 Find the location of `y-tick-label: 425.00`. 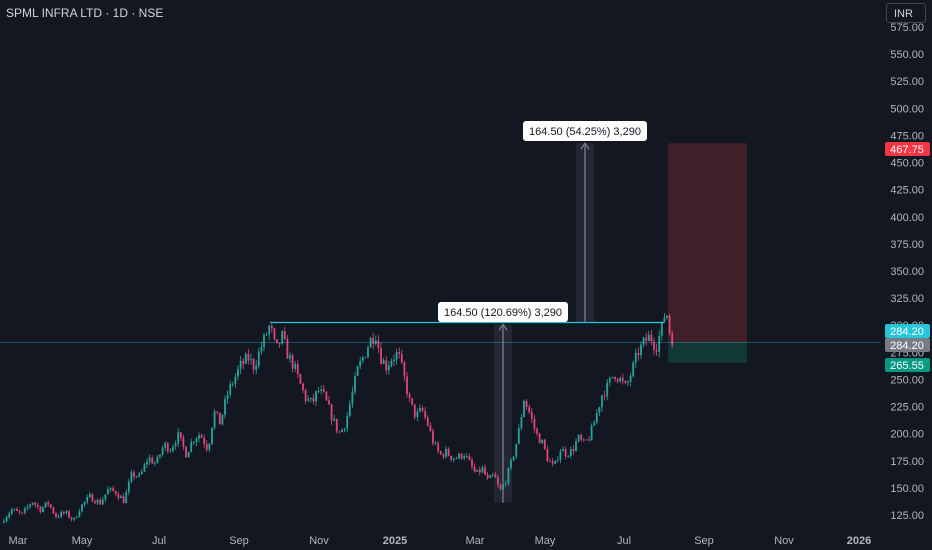

y-tick-label: 425.00 is located at coordinates (907, 191).